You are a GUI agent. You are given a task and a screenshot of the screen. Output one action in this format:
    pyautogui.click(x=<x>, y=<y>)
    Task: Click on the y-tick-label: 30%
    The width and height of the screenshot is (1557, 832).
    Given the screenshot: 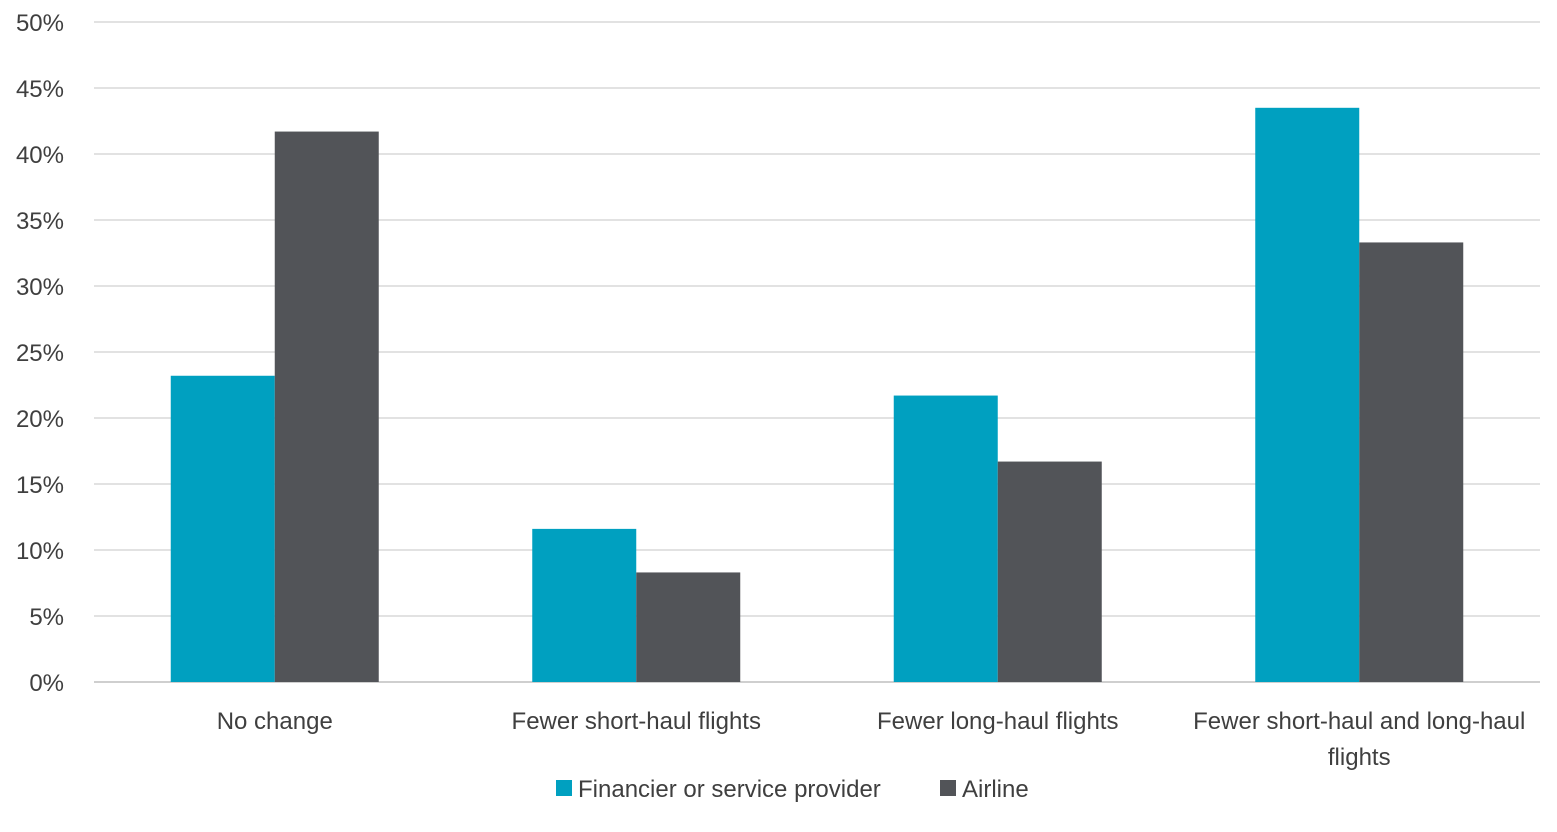 What is the action you would take?
    pyautogui.click(x=40, y=287)
    